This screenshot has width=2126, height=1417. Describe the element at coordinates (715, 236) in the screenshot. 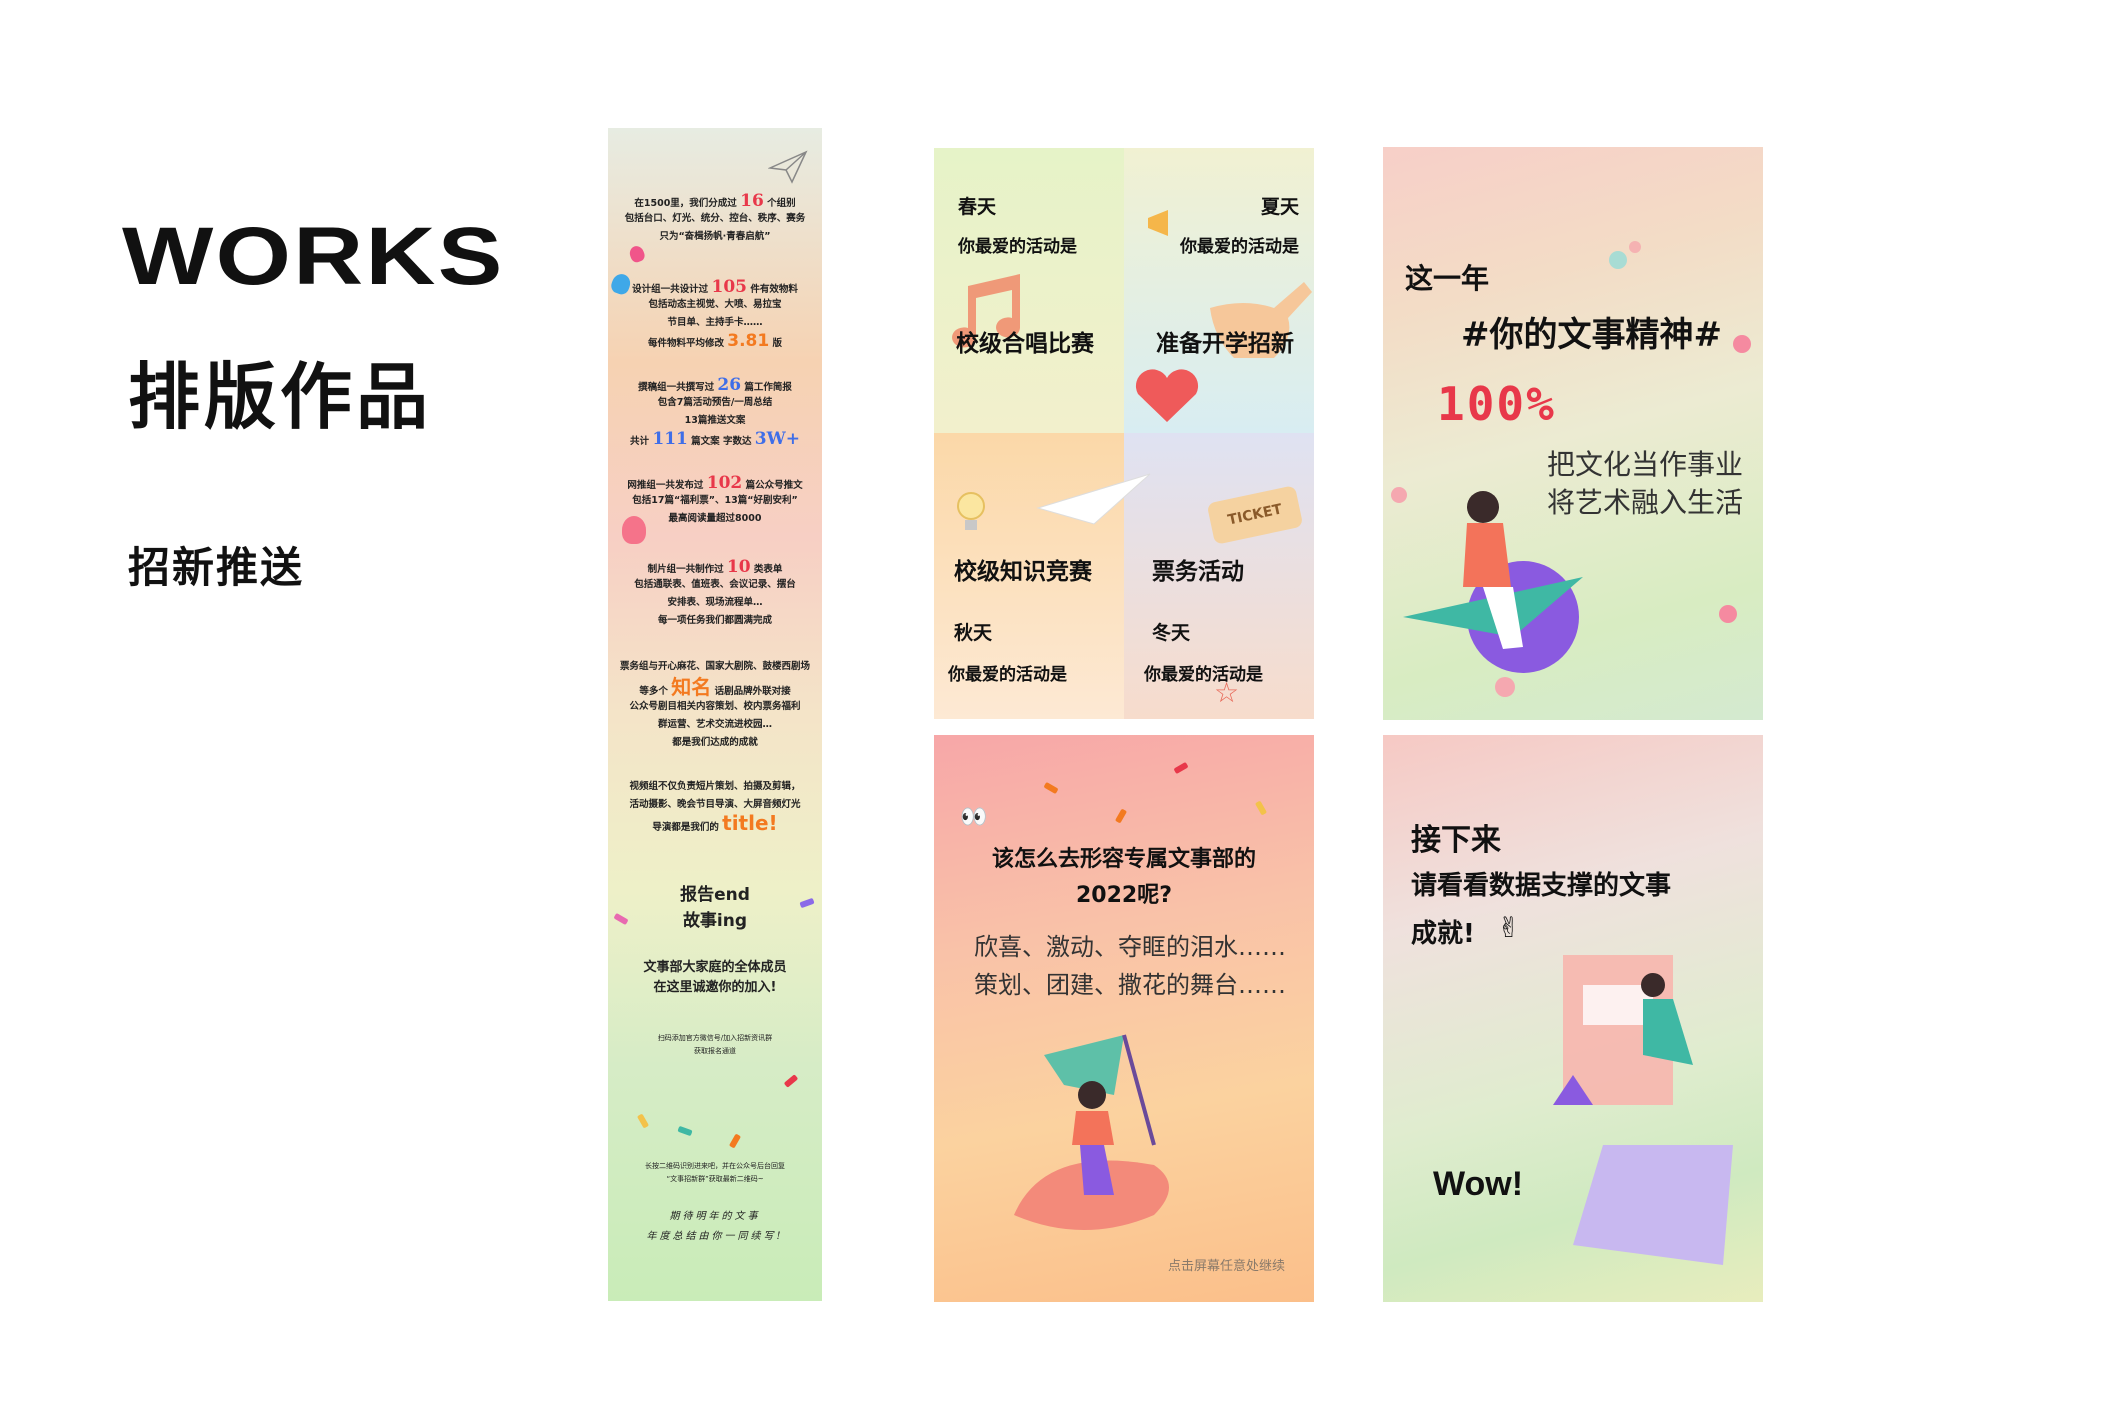

I see `poster-line: 只为“奋楫扬帆·青春启航”` at that location.